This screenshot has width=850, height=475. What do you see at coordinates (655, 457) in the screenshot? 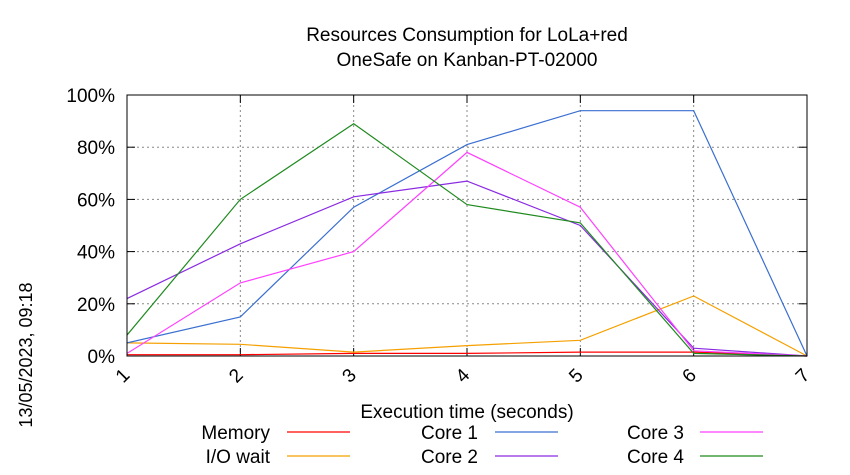
I see `legend-label: Core 4` at bounding box center [655, 457].